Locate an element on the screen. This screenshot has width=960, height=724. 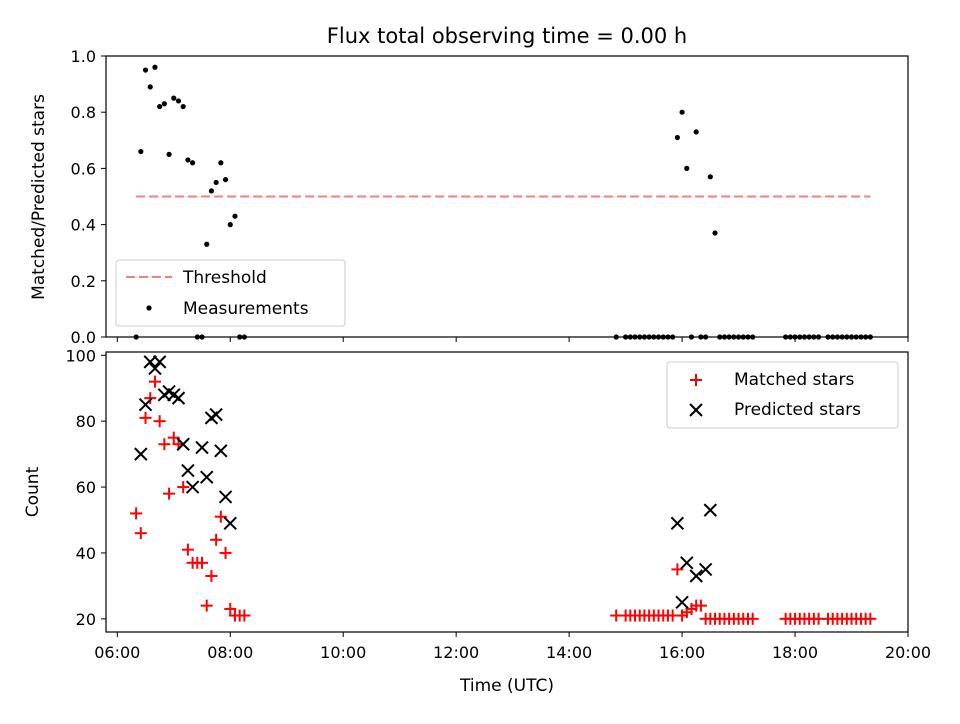
top-y-tick-label: 0.2 is located at coordinates (83, 281).